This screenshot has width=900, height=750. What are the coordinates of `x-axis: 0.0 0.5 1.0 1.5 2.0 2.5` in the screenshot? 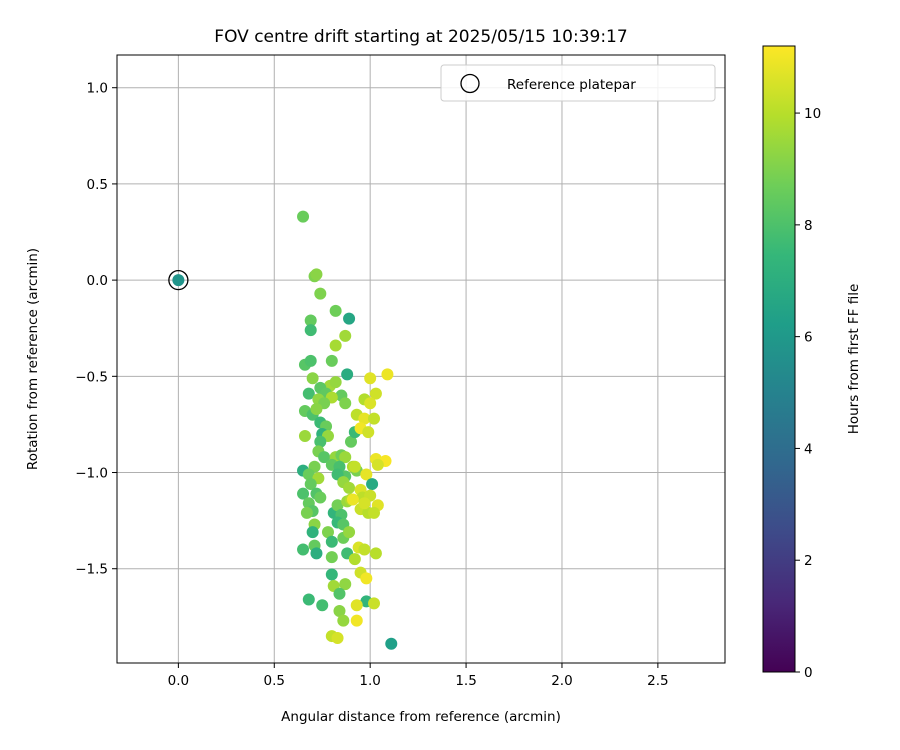 It's located at (418, 676).